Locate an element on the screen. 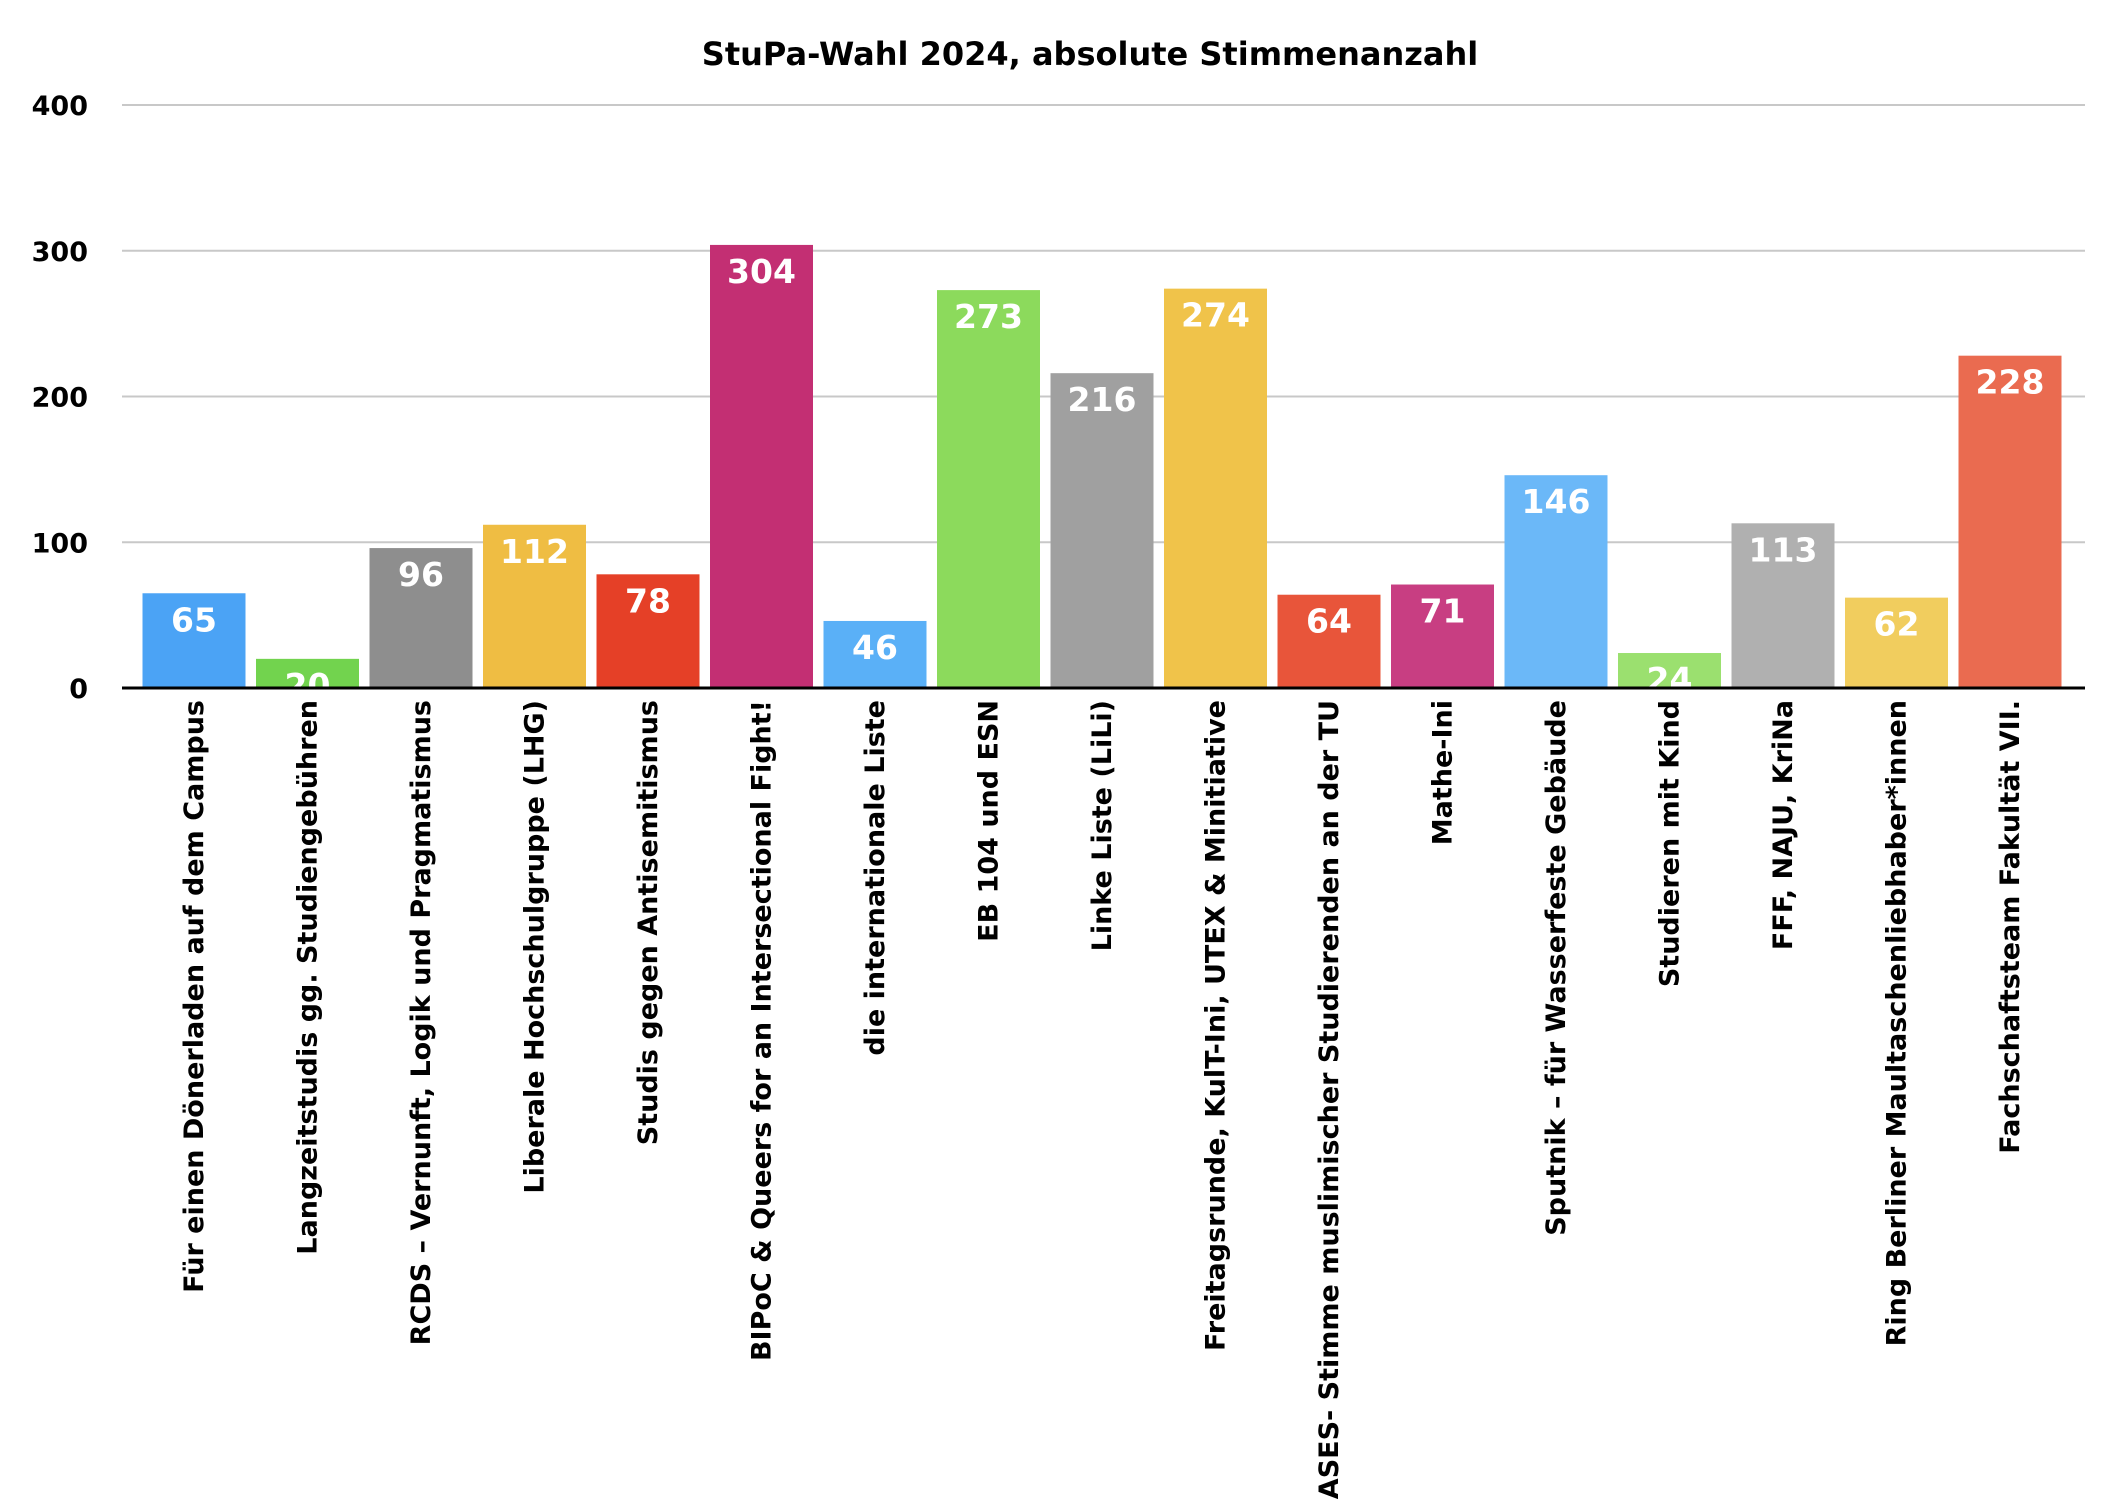  data-label: 228 is located at coordinates (2010, 382).